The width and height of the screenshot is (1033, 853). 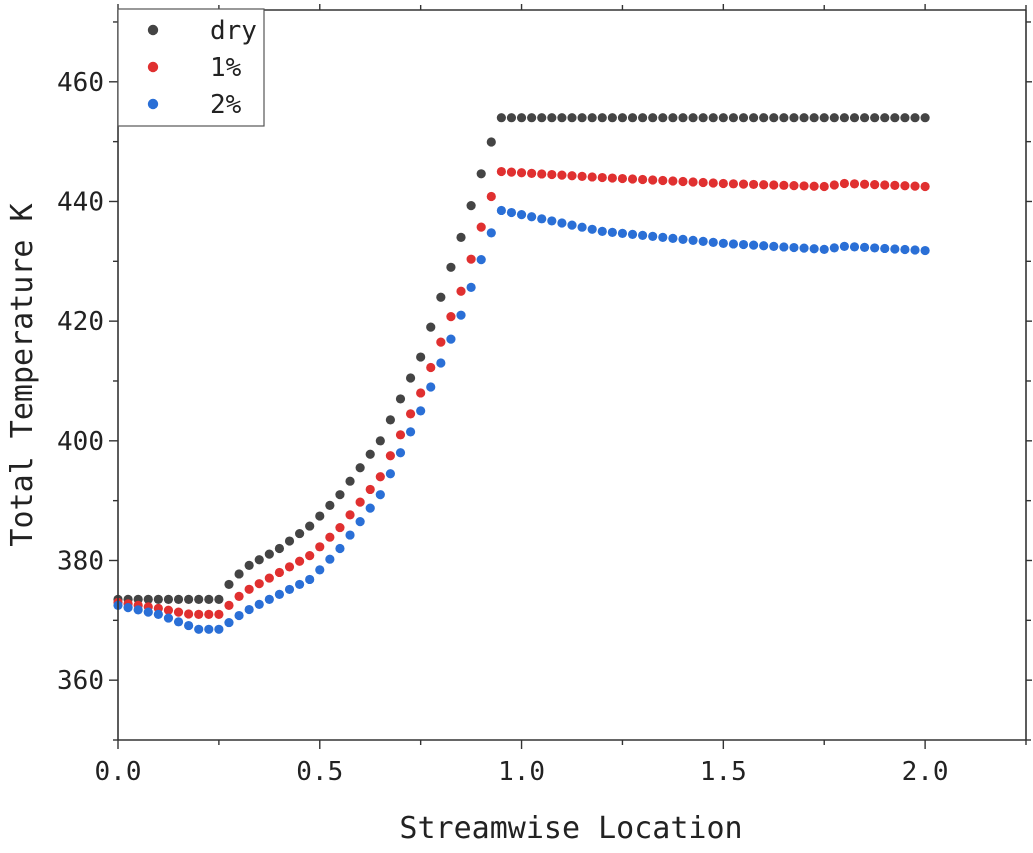 What do you see at coordinates (233, 31) in the screenshot?
I see `legend-label-dry: dry` at bounding box center [233, 31].